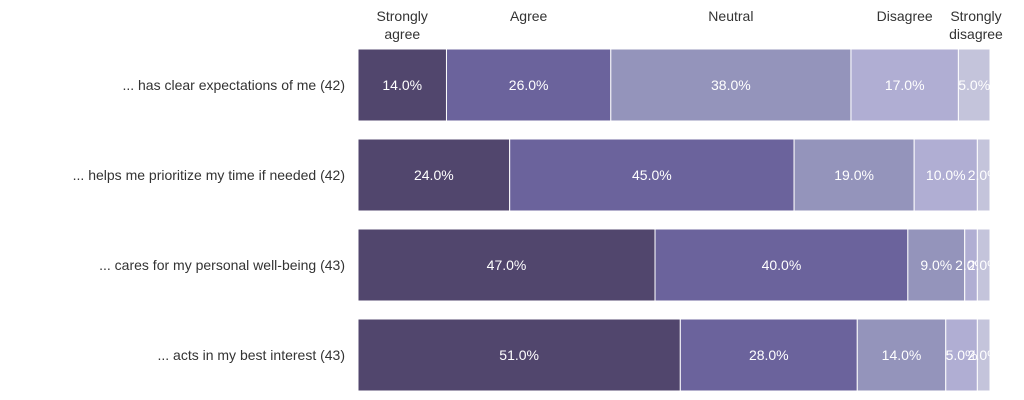 This screenshot has width=1024, height=400. Describe the element at coordinates (402, 25) in the screenshot. I see `column-header-strongly-agree: Strongly agree` at that location.